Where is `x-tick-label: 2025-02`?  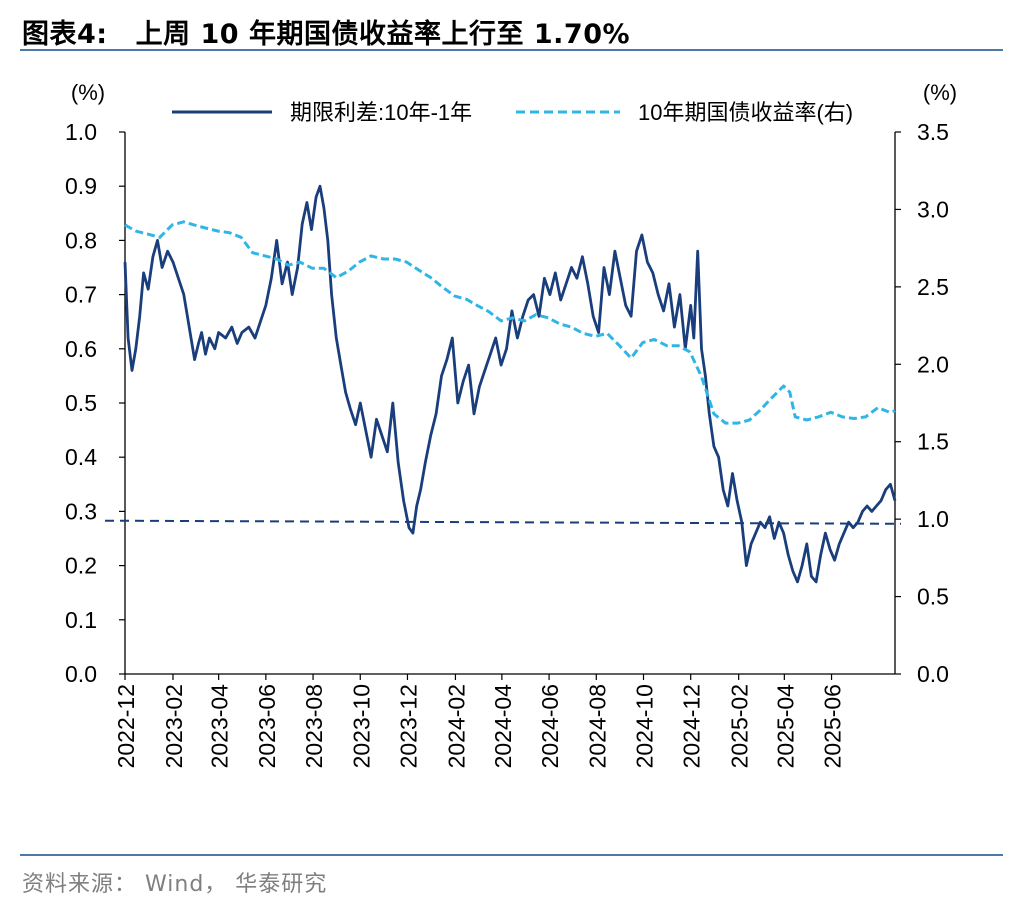
x-tick-label: 2025-02 is located at coordinates (740, 726).